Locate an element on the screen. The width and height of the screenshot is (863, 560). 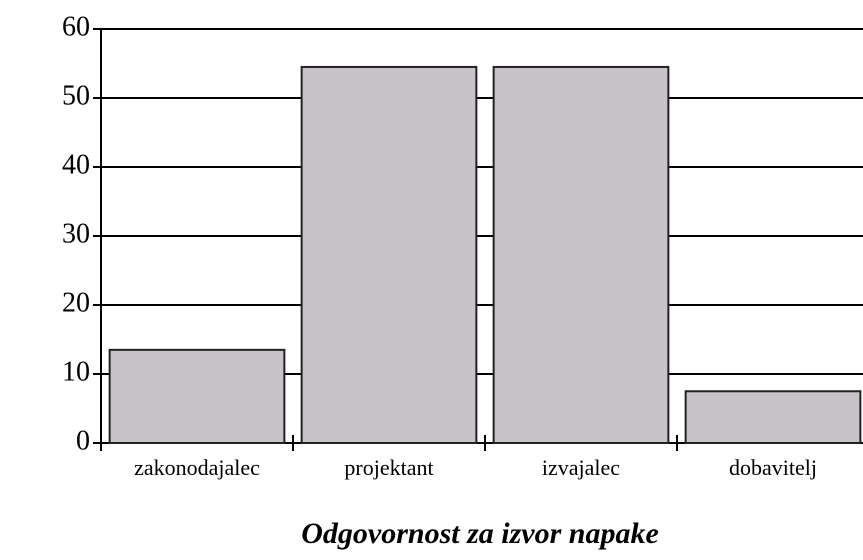
y-tick-label: 50 is located at coordinates (76, 95).